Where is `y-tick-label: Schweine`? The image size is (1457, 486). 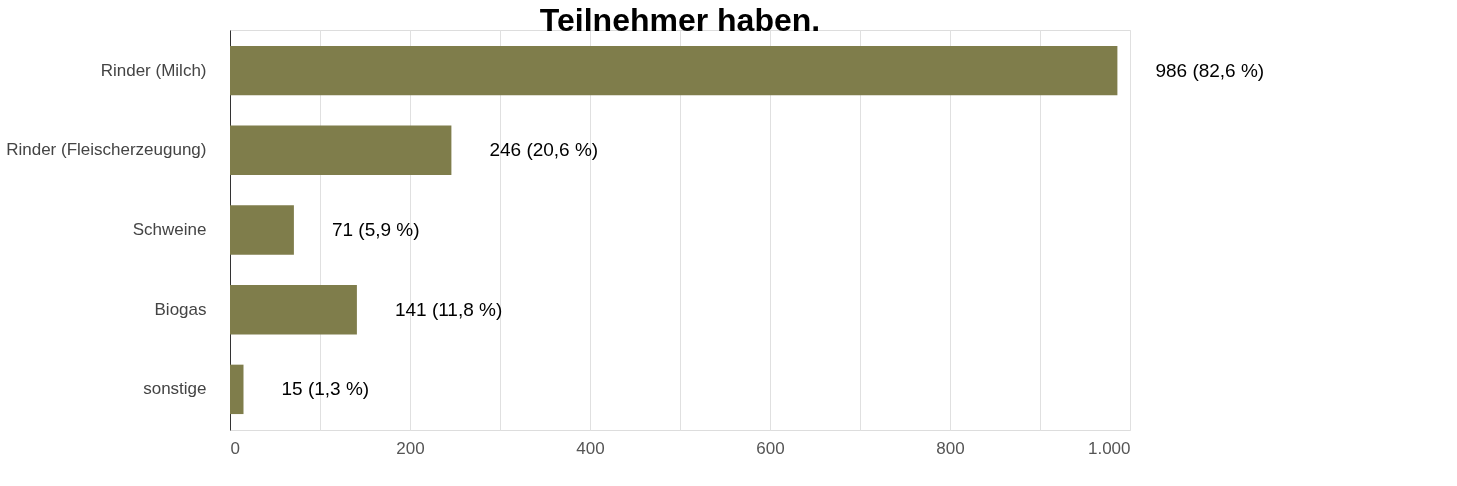
y-tick-label: Schweine is located at coordinates (169, 229).